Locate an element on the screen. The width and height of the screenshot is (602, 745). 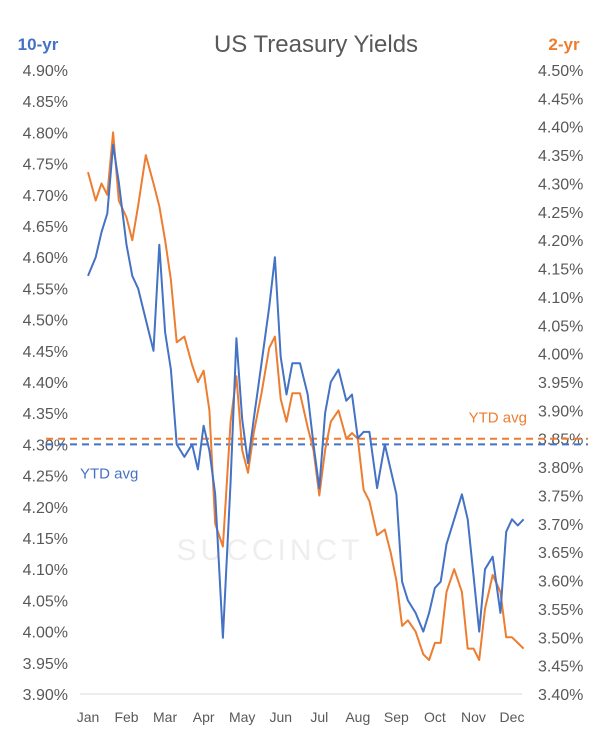
right-tick-label: 3.95% is located at coordinates (560, 383).